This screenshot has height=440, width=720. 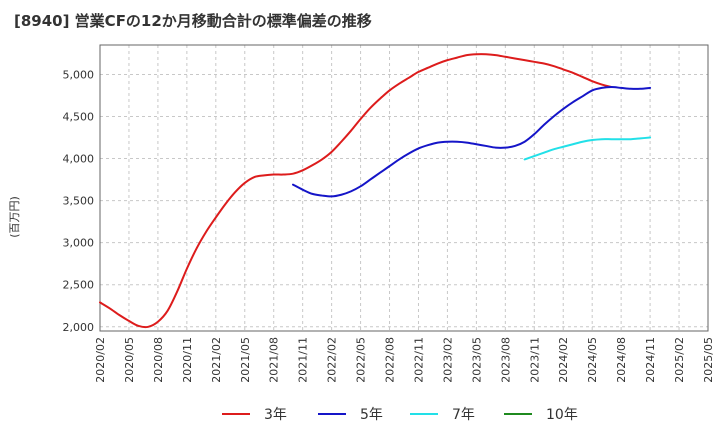 What do you see at coordinates (650, 360) in the screenshot?
I see `x-tick-label: 2024/11` at bounding box center [650, 360].